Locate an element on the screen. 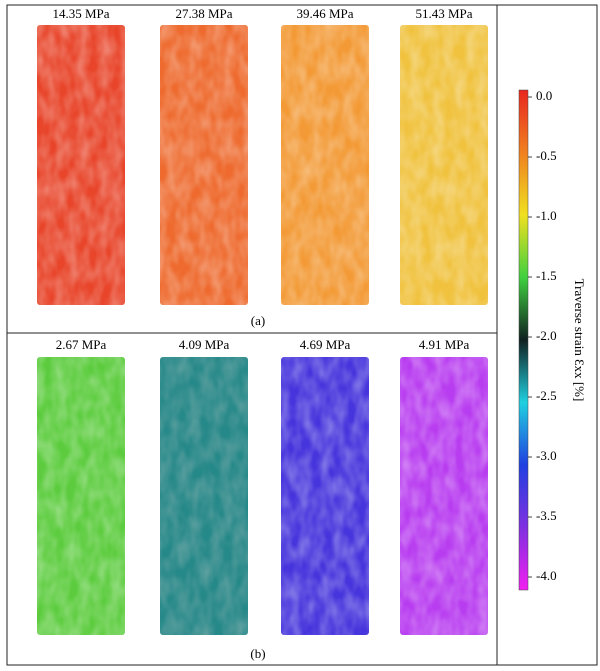 This screenshot has height=671, width=600. colorbar-tick-label: -2.0 is located at coordinates (546, 335).